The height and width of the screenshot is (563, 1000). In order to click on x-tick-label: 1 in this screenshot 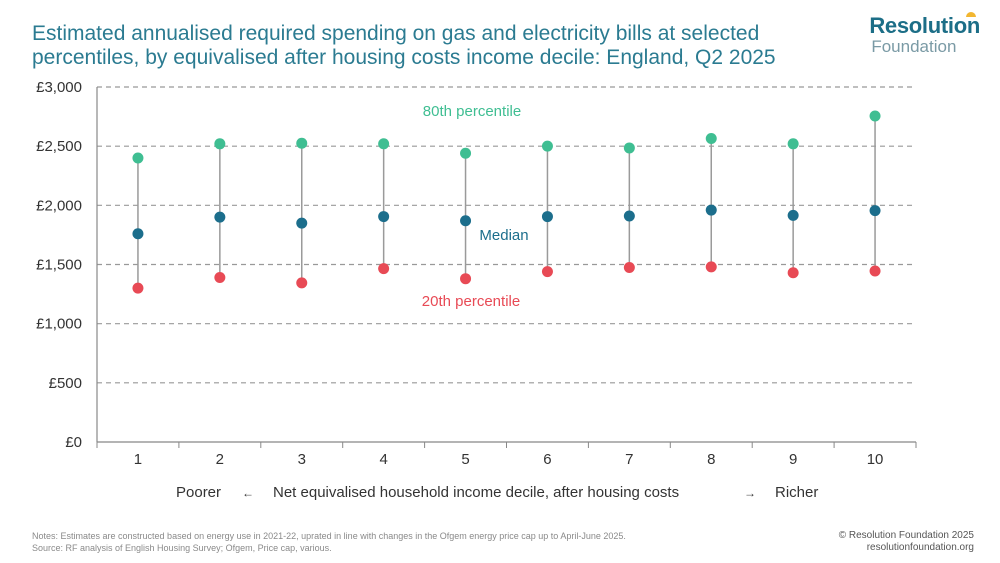, I will do `click(138, 459)`.